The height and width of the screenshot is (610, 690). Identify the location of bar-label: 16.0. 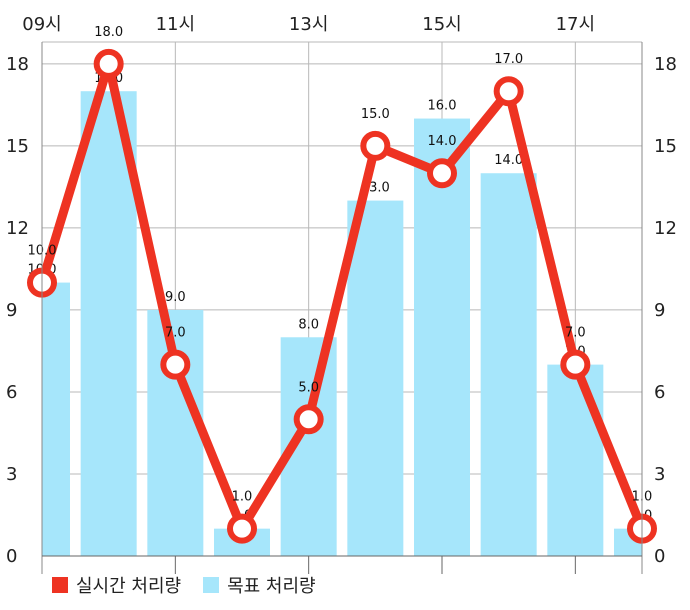
(442, 106).